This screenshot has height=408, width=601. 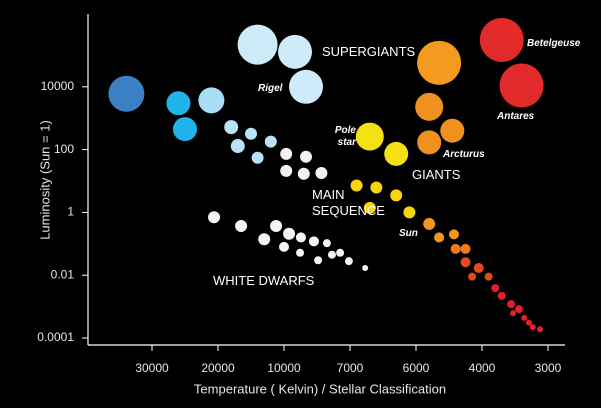 I want to click on x-tick-label: 10000, so click(x=284, y=368).